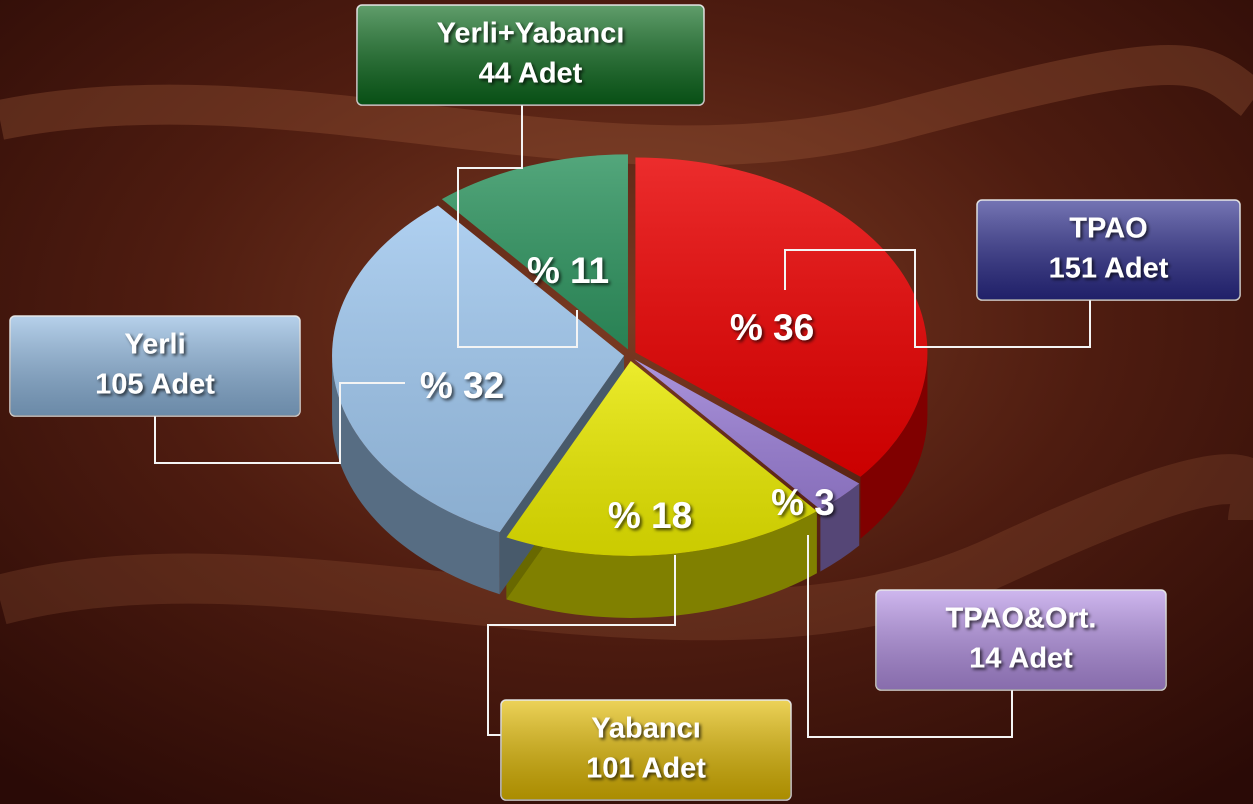 This screenshot has height=804, width=1253. I want to click on label-count: 101 Adet, so click(646, 769).